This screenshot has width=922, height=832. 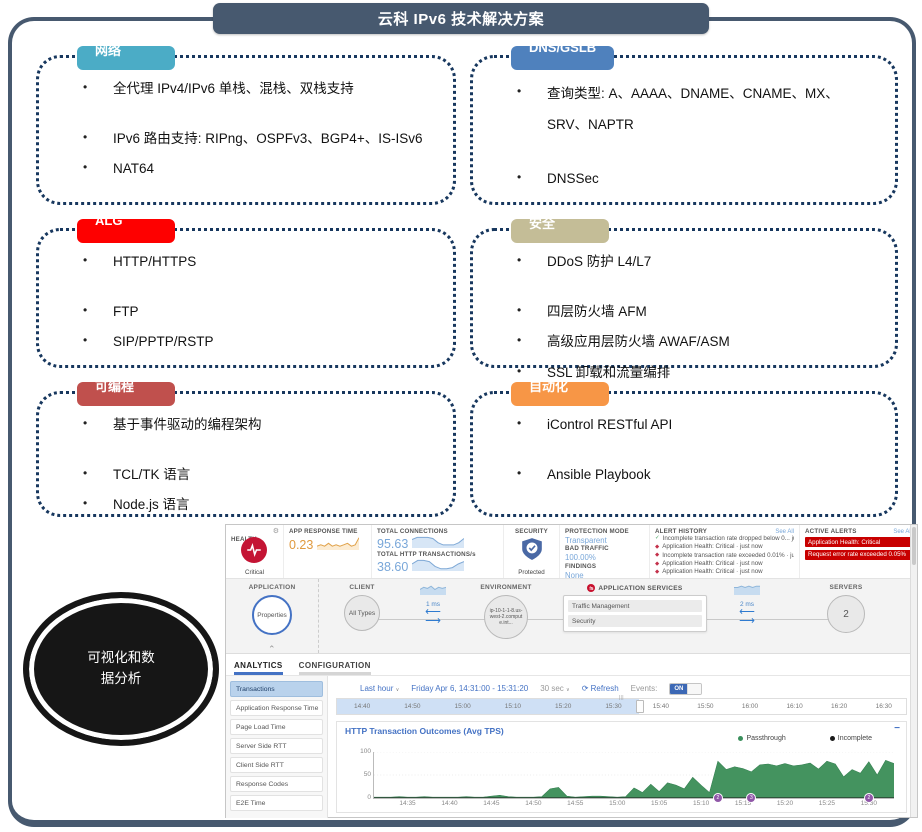 What do you see at coordinates (461, 19) in the screenshot?
I see `page-title: 云科 IPv6 技术解决方案` at bounding box center [461, 19].